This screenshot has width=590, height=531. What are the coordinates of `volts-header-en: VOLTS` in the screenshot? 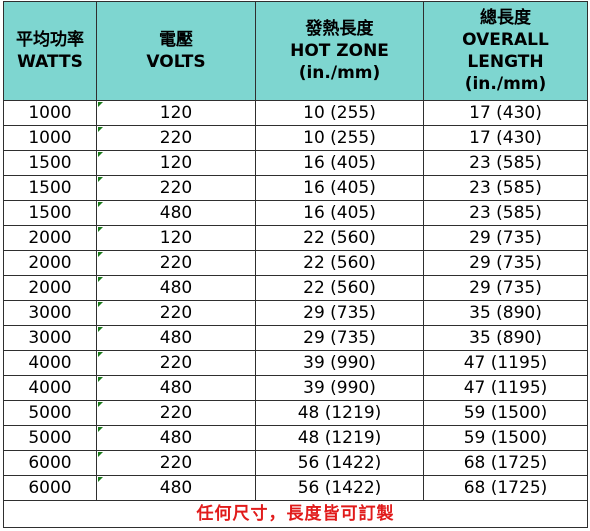 It's located at (176, 62).